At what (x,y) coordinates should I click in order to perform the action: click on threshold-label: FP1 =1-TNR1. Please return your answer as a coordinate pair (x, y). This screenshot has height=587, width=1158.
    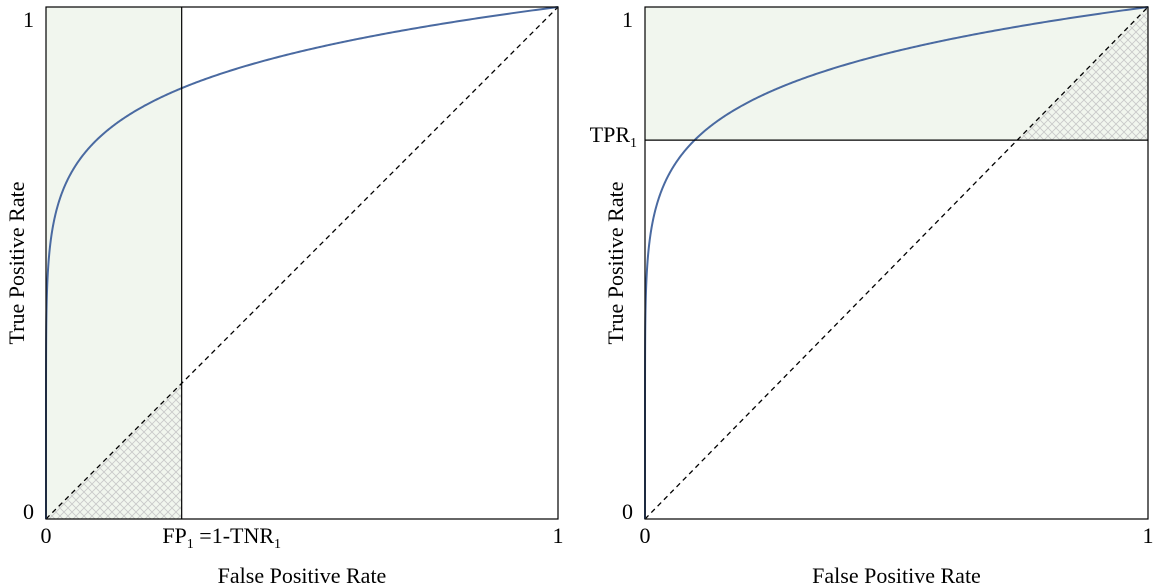
    Looking at the image, I should click on (221, 537).